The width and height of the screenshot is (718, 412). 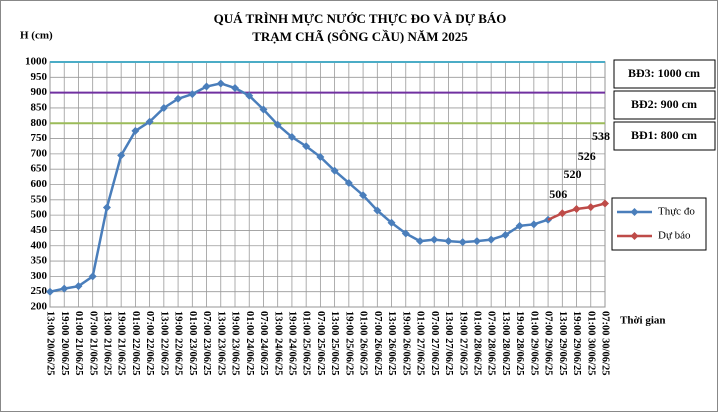 What do you see at coordinates (206, 343) in the screenshot?
I see `x-tick-label: 07:00 23/06/25` at bounding box center [206, 343].